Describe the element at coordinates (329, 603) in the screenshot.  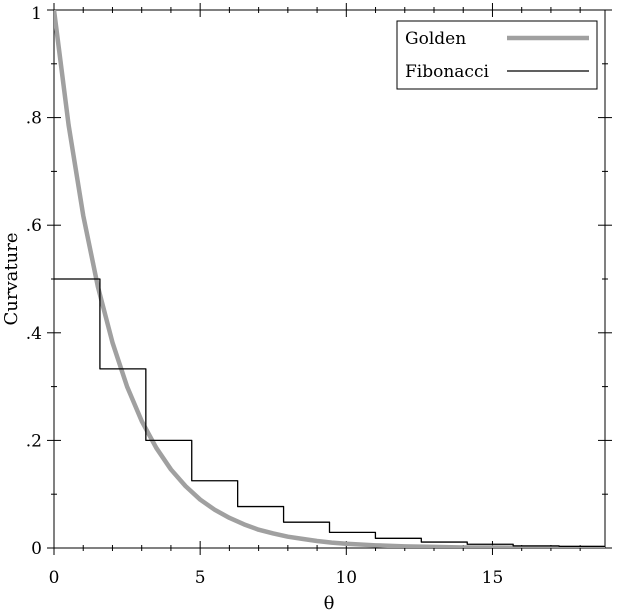
I see `x-axis-label: θ` at that location.